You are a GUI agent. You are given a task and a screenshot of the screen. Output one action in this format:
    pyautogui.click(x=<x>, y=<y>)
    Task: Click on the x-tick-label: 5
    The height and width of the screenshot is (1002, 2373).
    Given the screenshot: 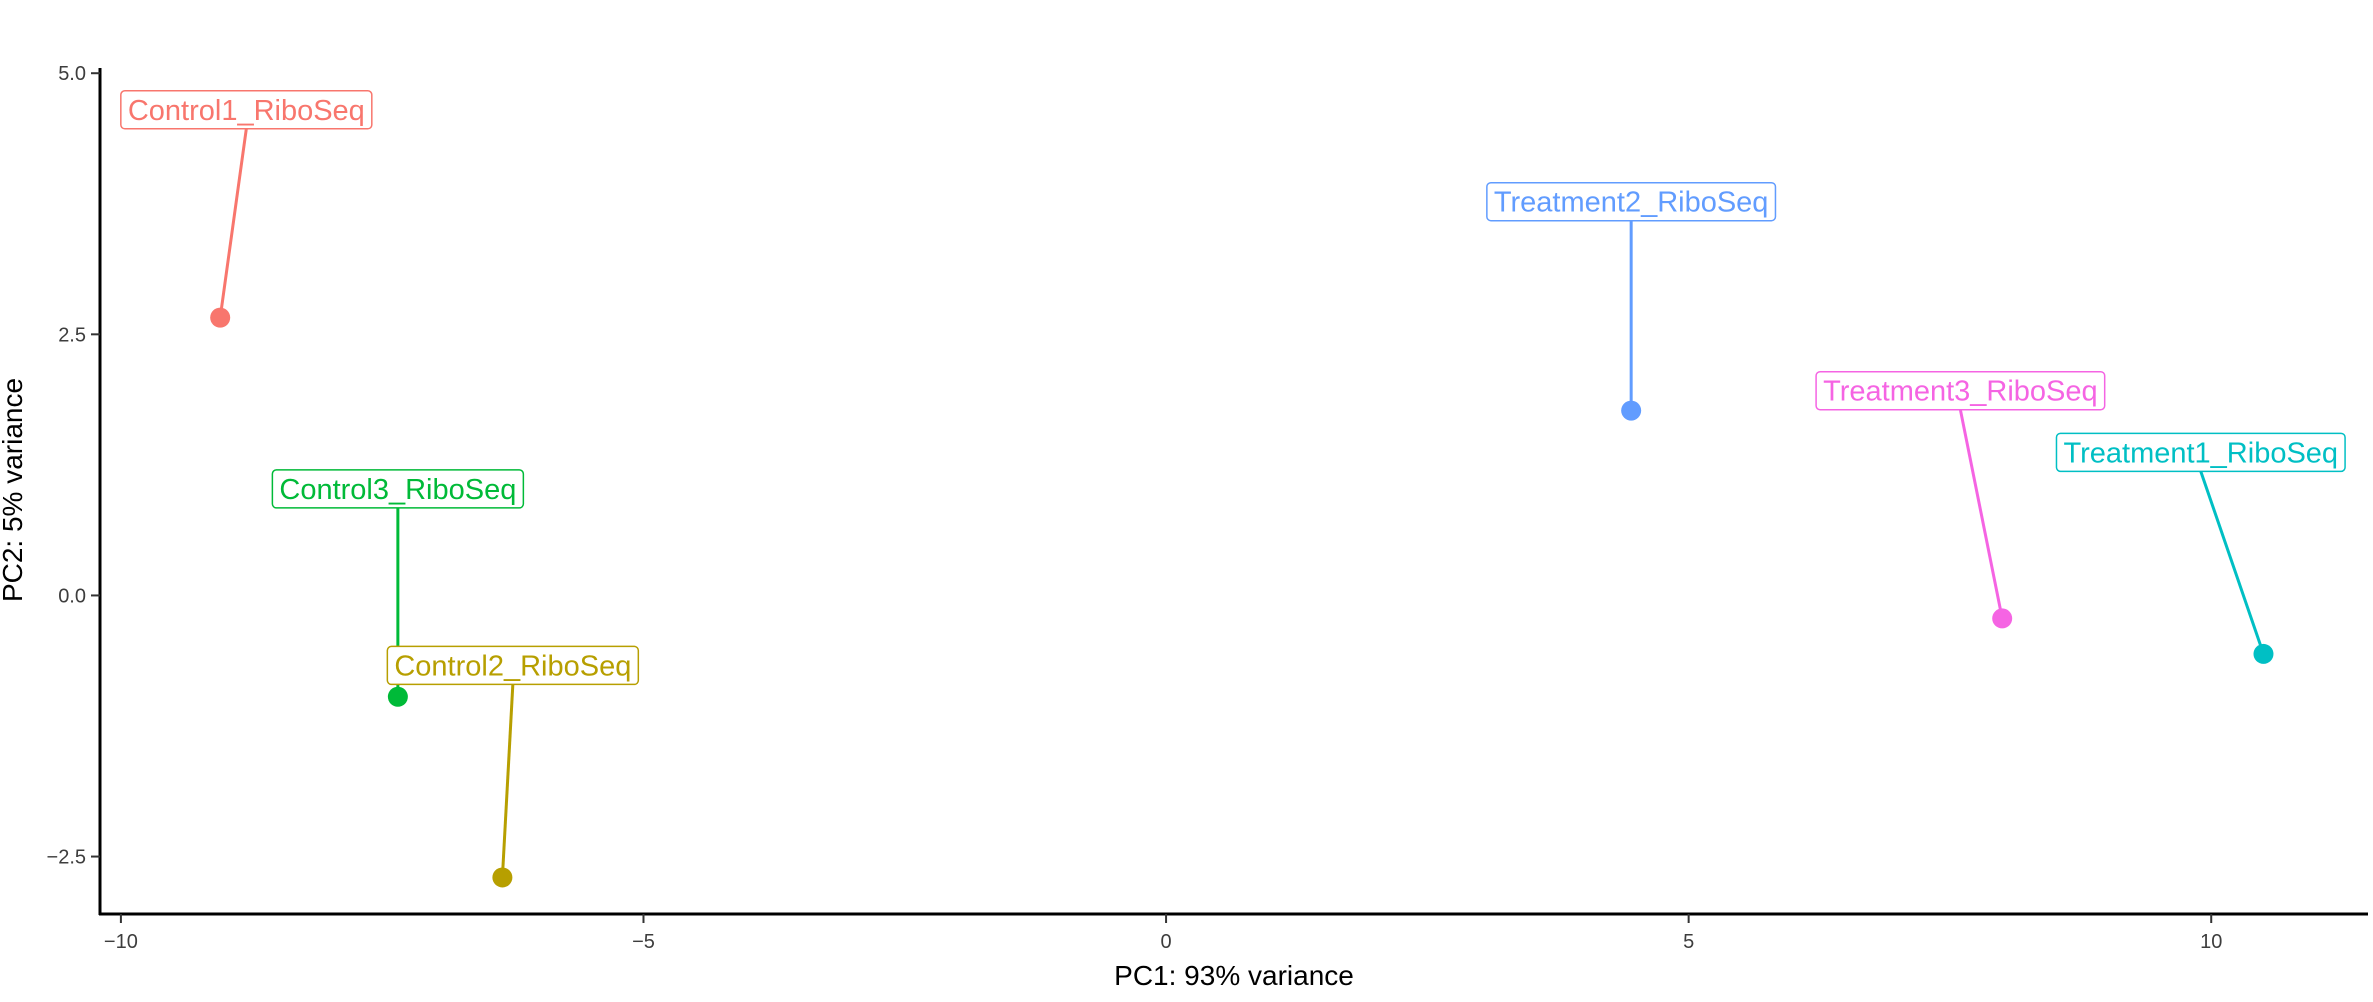 What is the action you would take?
    pyautogui.click(x=1688, y=942)
    